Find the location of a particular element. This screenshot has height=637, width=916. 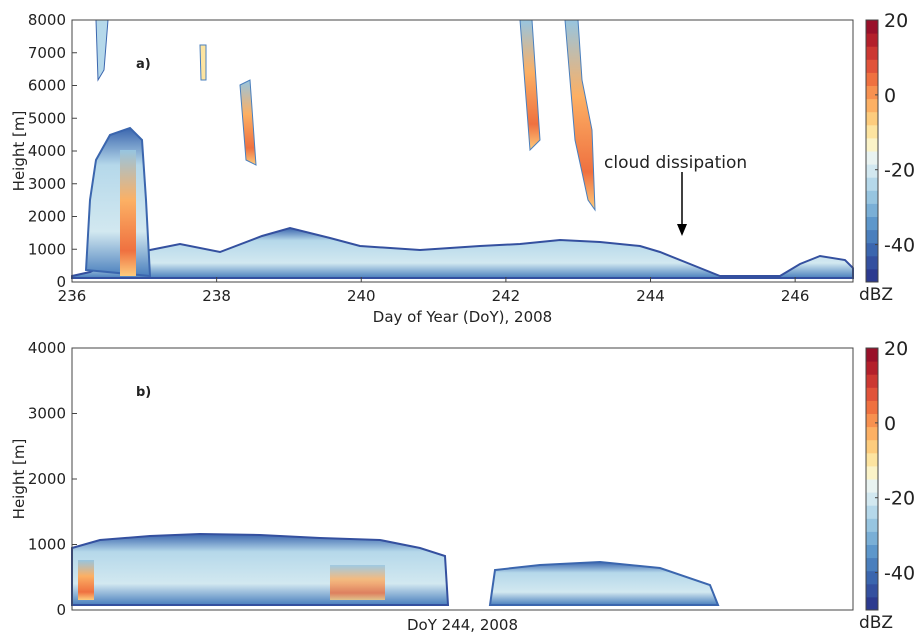

arrow-head is located at coordinates (682, 230).